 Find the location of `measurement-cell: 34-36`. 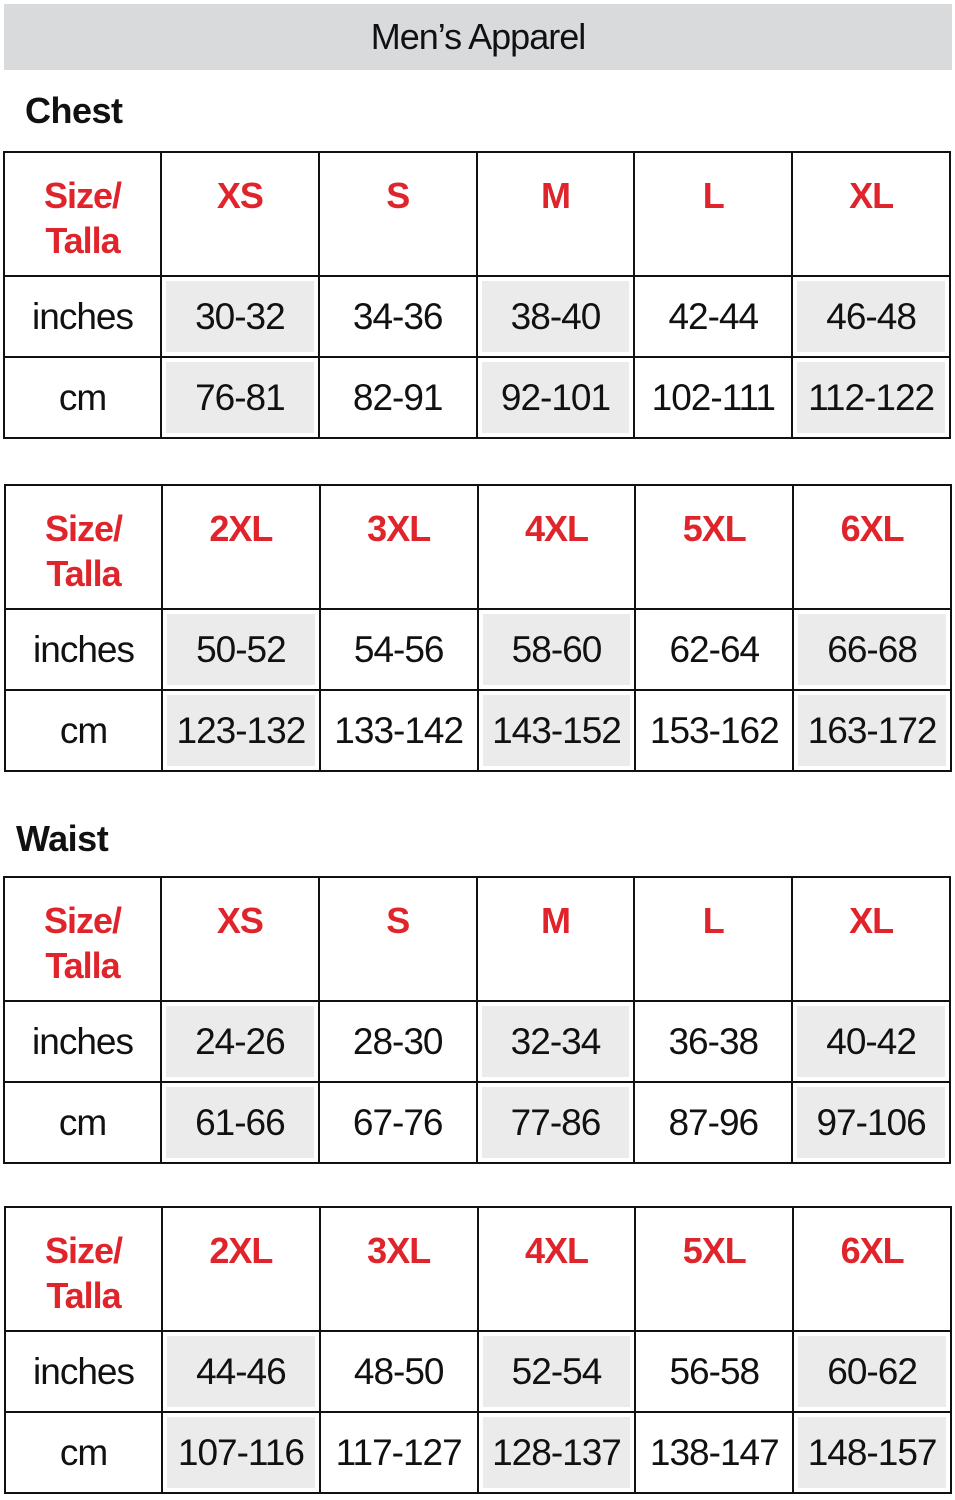

measurement-cell: 34-36 is located at coordinates (397, 316).